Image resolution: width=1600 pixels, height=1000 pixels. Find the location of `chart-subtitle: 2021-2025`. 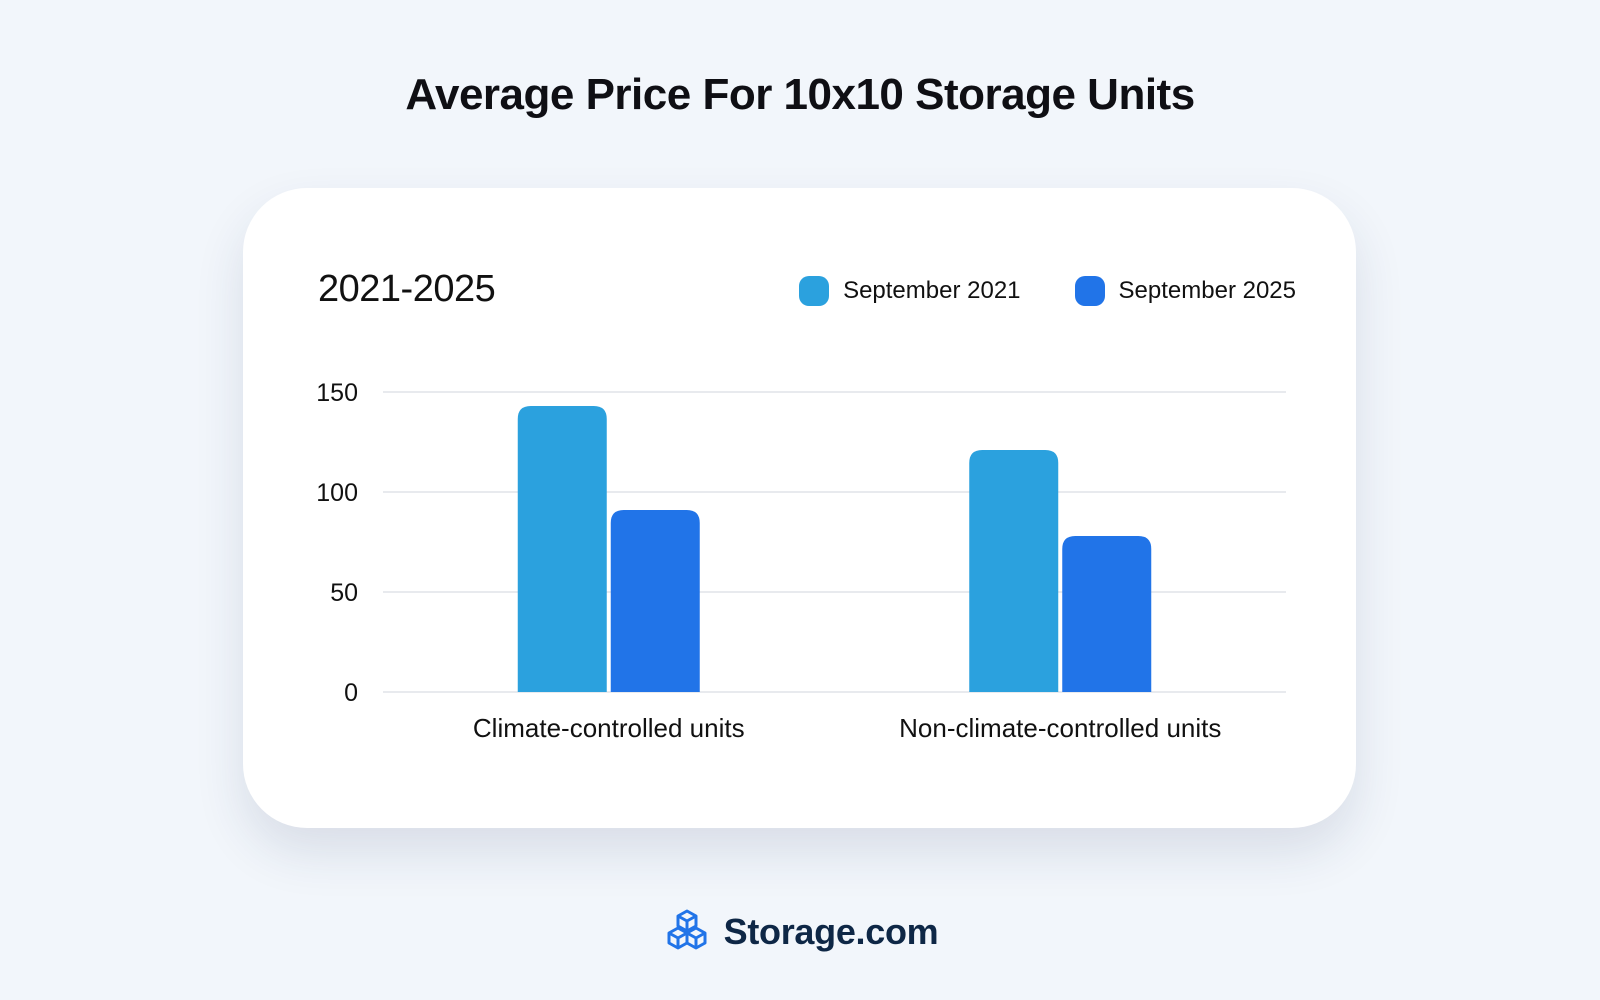

chart-subtitle: 2021-2025 is located at coordinates (407, 289).